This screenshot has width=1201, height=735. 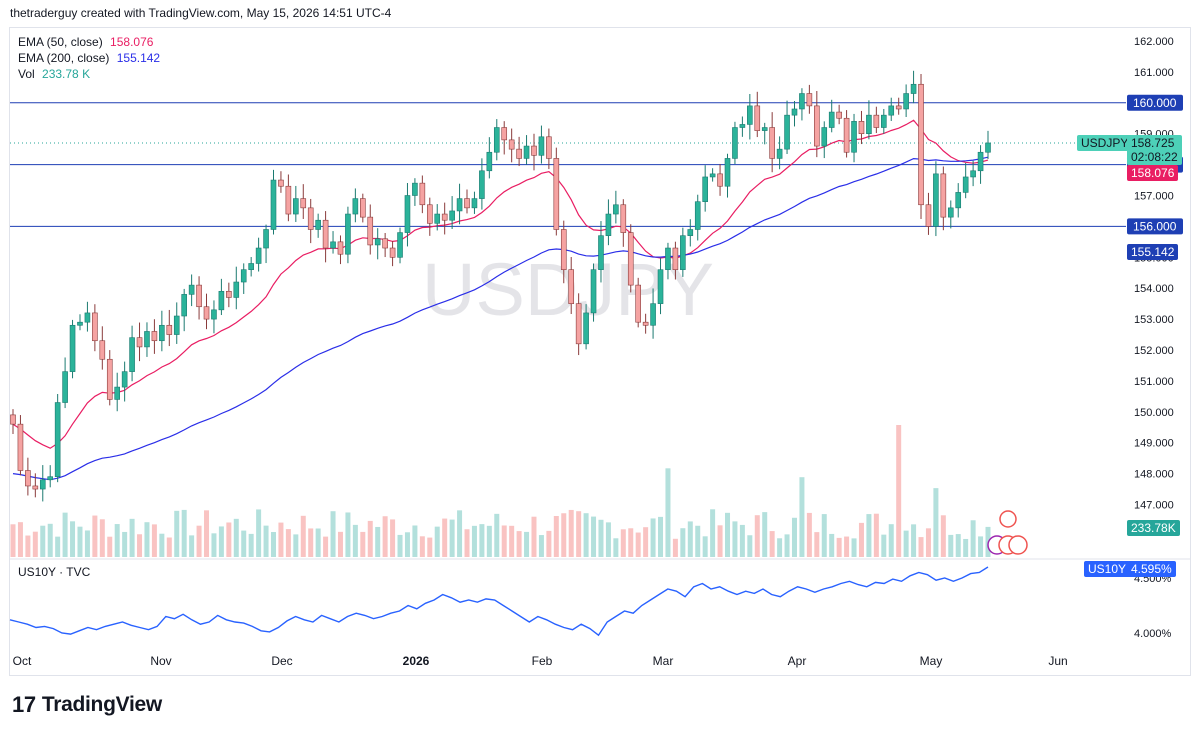 What do you see at coordinates (1155, 102) in the screenshot?
I see `price-level-tag` at bounding box center [1155, 102].